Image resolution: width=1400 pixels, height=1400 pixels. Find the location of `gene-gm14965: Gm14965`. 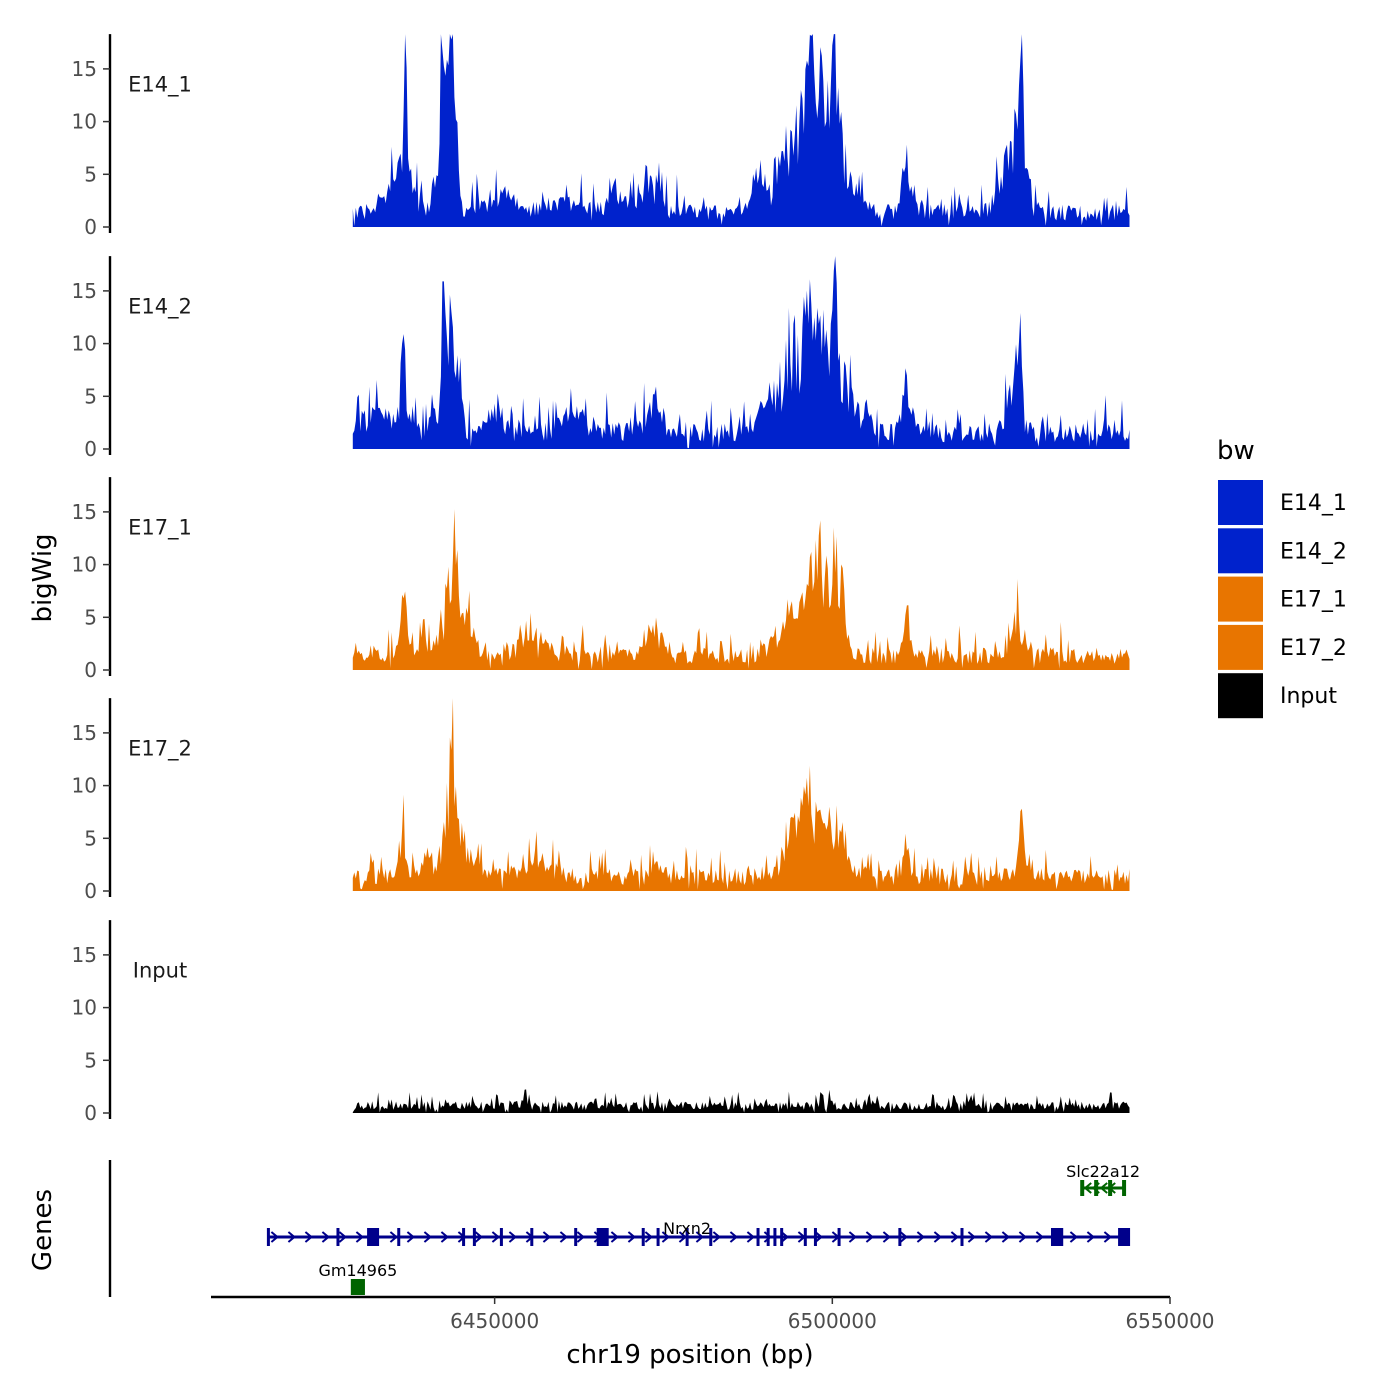

gene-gm14965: Gm14965 is located at coordinates (357, 1278).